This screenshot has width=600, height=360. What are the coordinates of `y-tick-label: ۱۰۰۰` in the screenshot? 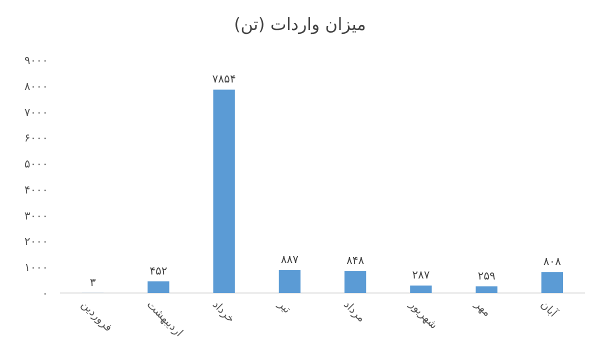 It's located at (36, 267).